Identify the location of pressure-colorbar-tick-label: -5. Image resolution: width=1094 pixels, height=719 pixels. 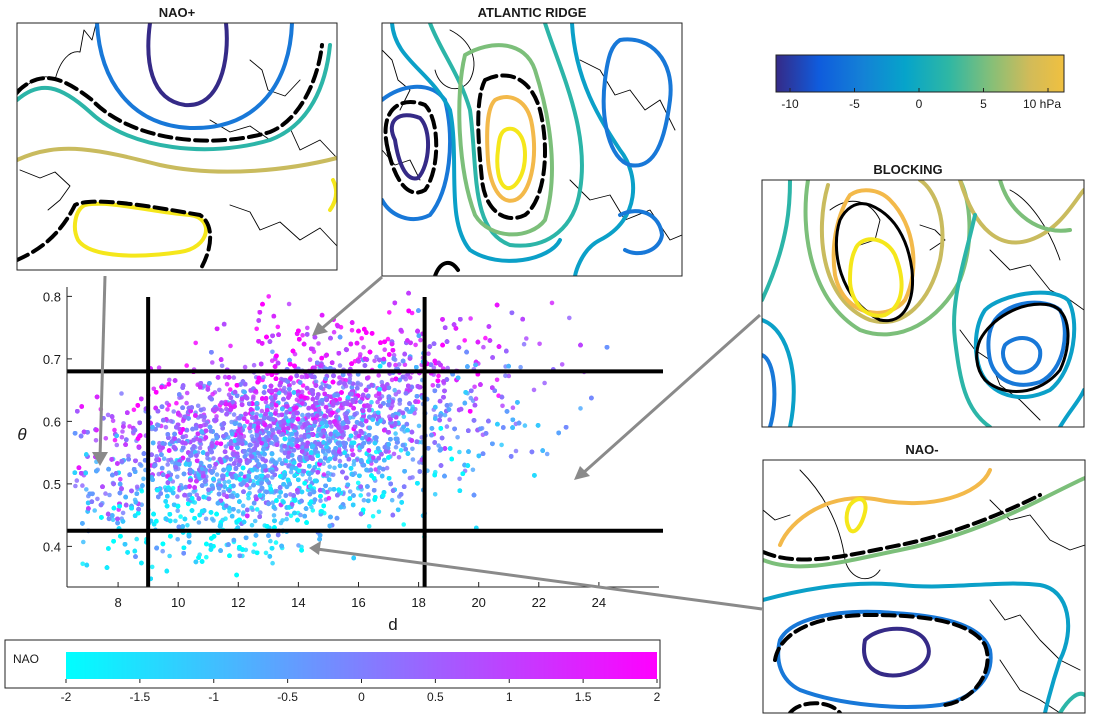
(854, 104).